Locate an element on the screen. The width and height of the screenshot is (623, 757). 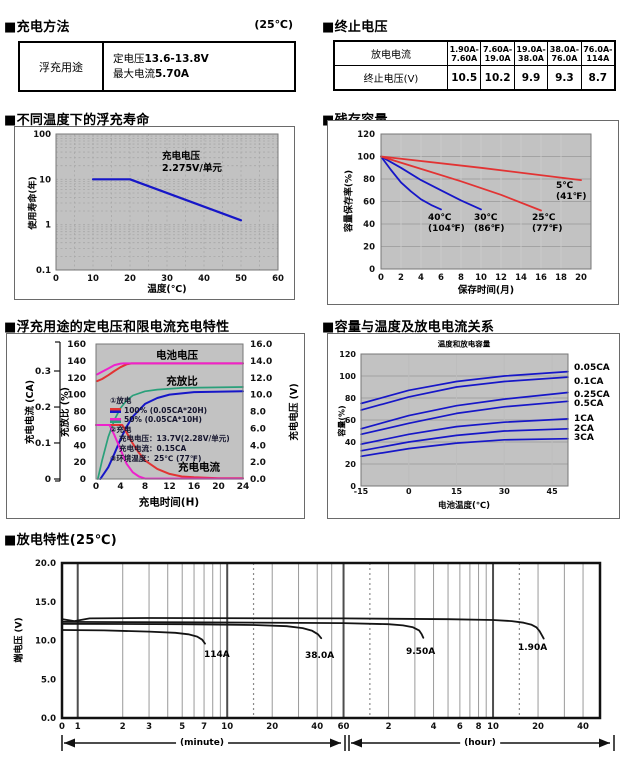
temp-f: (41℉) is located at coordinates (571, 197).